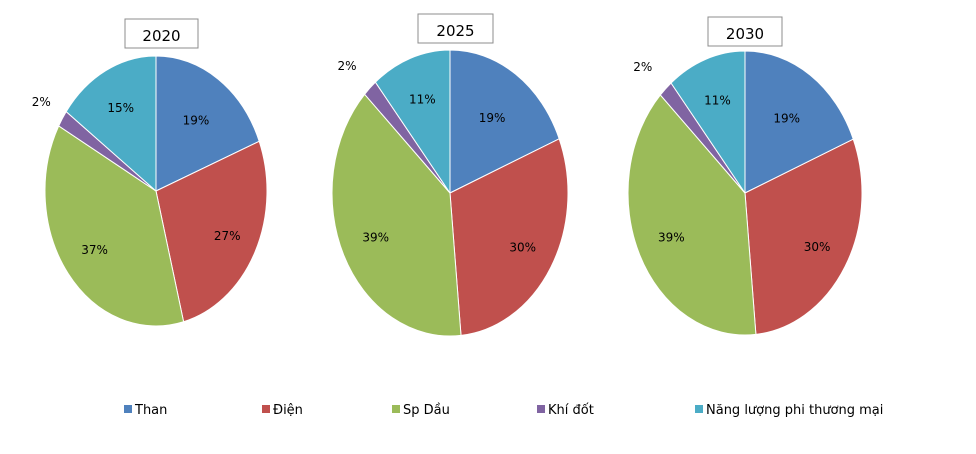  I want to click on legend-item-Khí đốt: Khí đốt, so click(565, 410).